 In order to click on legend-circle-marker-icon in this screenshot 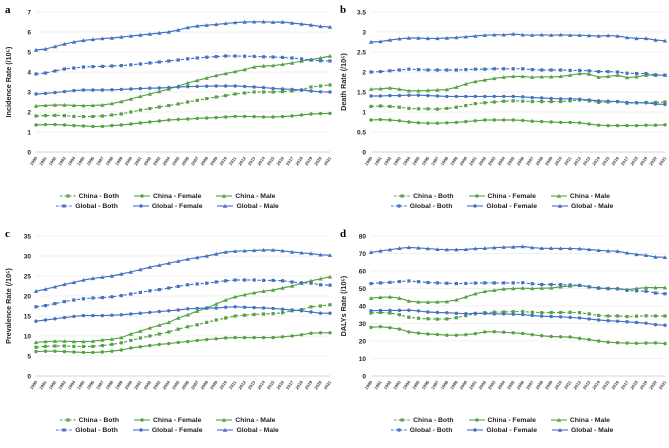, I will do `click(476, 420)`.